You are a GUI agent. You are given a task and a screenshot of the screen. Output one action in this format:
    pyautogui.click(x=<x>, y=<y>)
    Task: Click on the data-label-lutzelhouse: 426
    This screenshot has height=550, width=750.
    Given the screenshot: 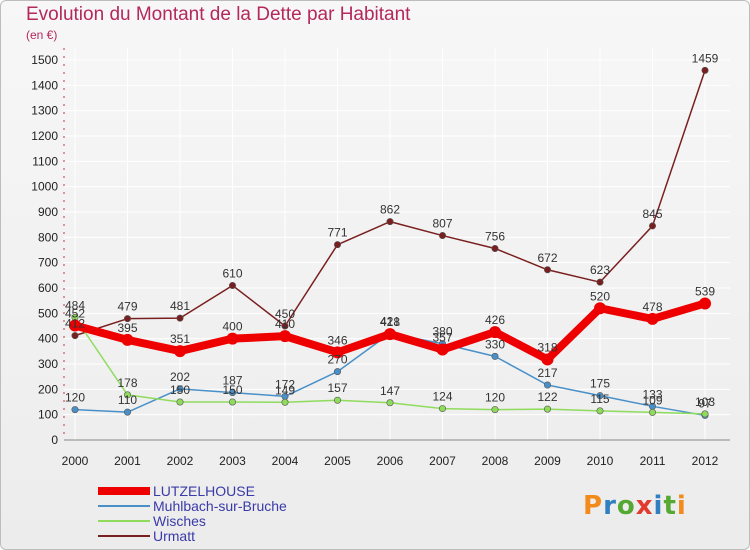 What is the action you would take?
    pyautogui.click(x=495, y=320)
    